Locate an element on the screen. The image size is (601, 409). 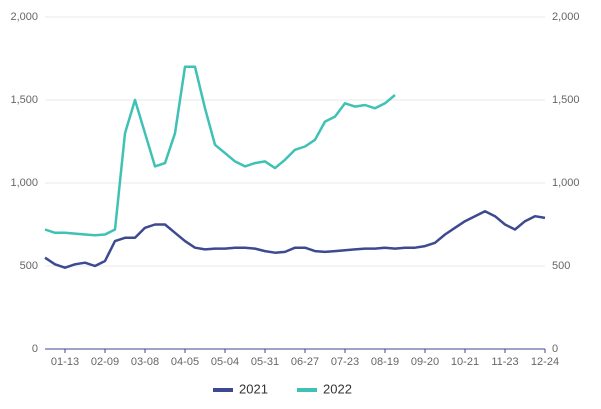
x-tick-label: 10-21 is located at coordinates (465, 362).